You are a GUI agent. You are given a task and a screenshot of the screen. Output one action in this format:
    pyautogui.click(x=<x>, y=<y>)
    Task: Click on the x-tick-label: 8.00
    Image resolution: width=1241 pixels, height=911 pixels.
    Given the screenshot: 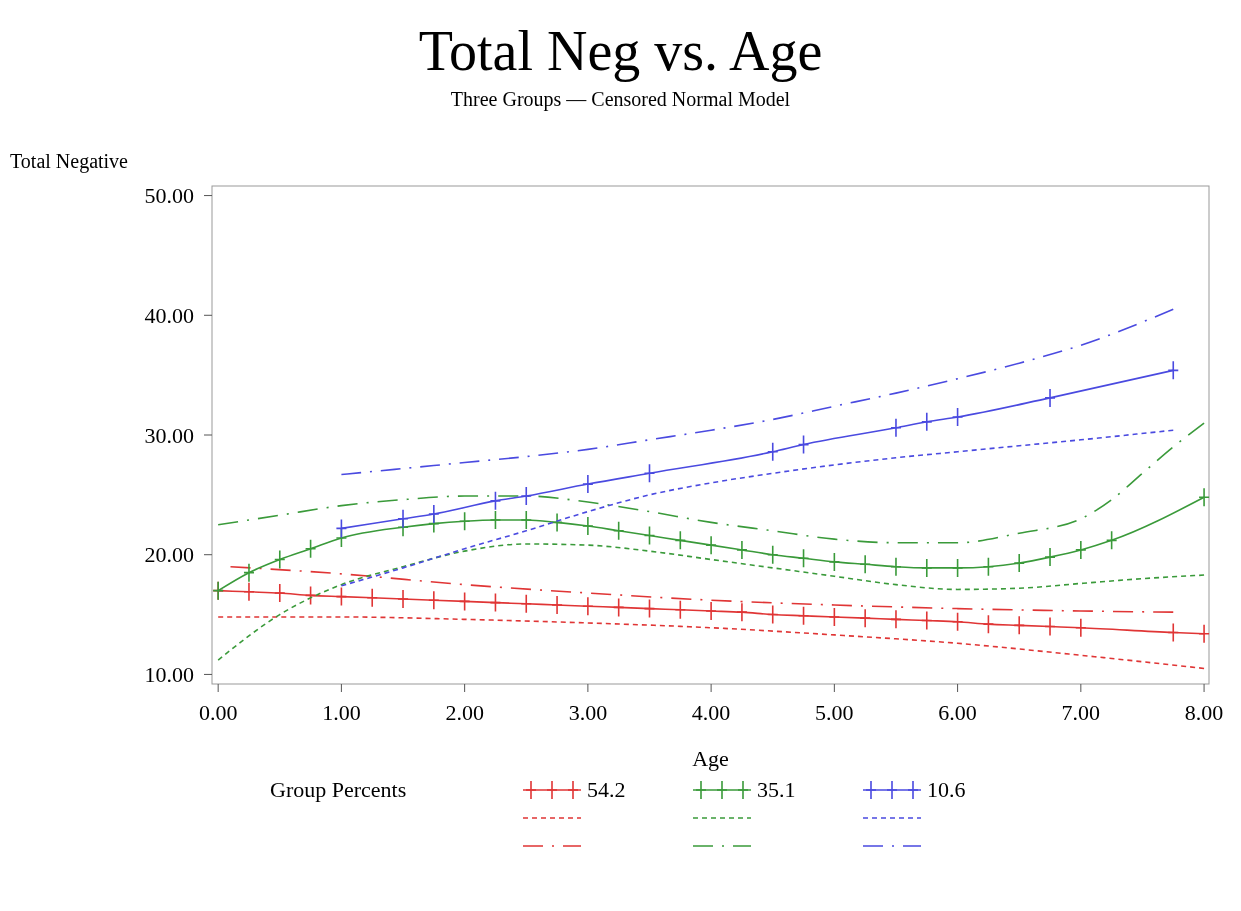 What is the action you would take?
    pyautogui.click(x=1204, y=712)
    